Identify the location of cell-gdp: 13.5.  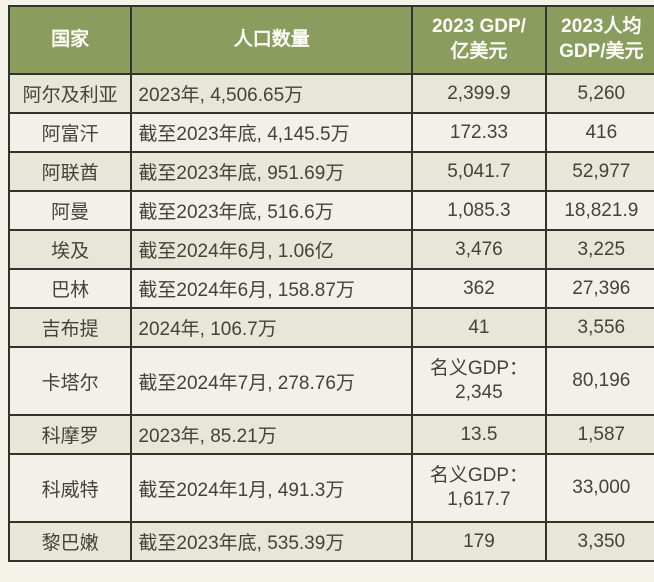
(479, 434).